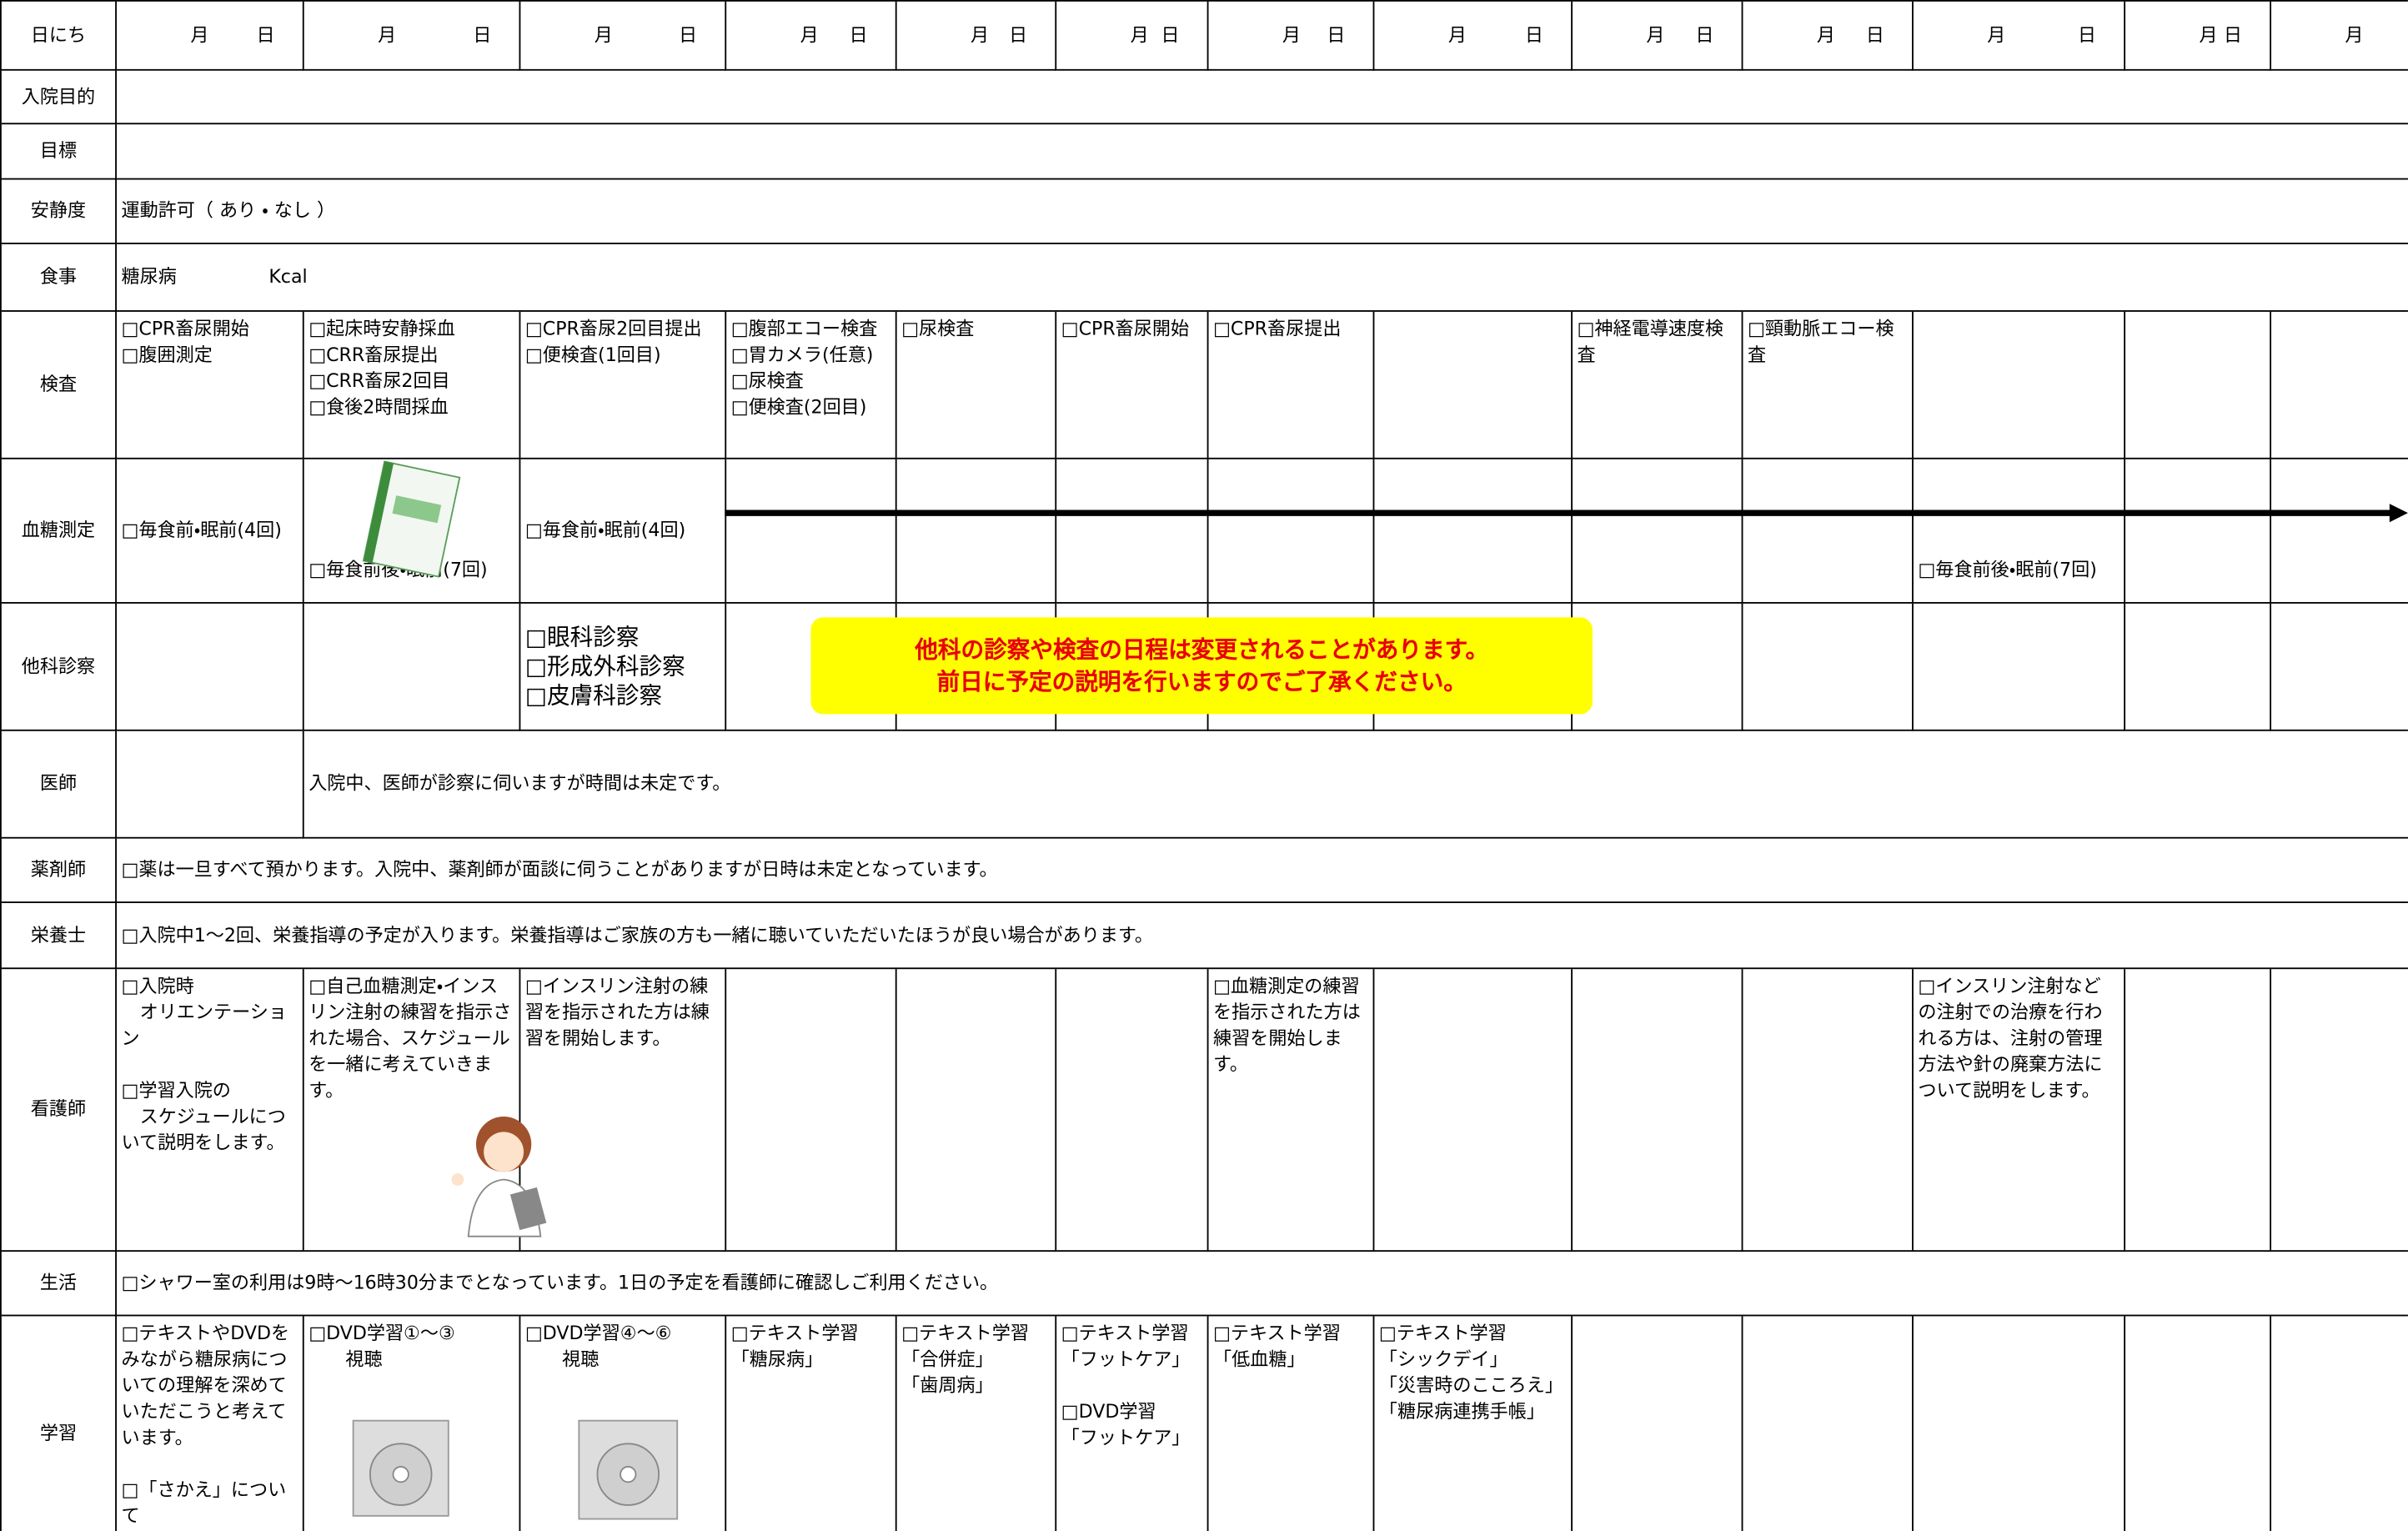 The width and height of the screenshot is (2408, 1531). What do you see at coordinates (382, 368) in the screenshot?
I see `cell-text: □起床時安静採血 □CRR畜尿提出 □CRR畜尿2回目 □食後2時間採血` at bounding box center [382, 368].